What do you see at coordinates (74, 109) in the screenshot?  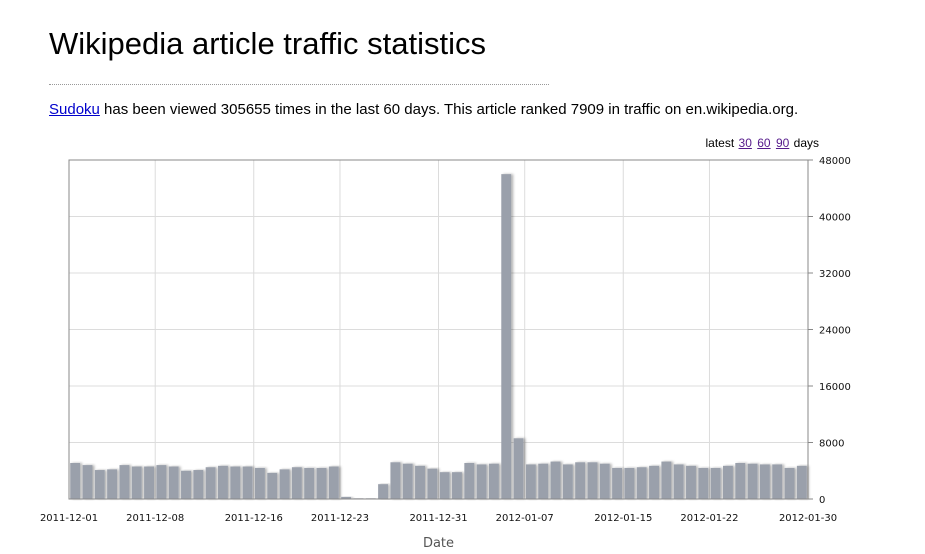 I see `article-link: Sudoku` at bounding box center [74, 109].